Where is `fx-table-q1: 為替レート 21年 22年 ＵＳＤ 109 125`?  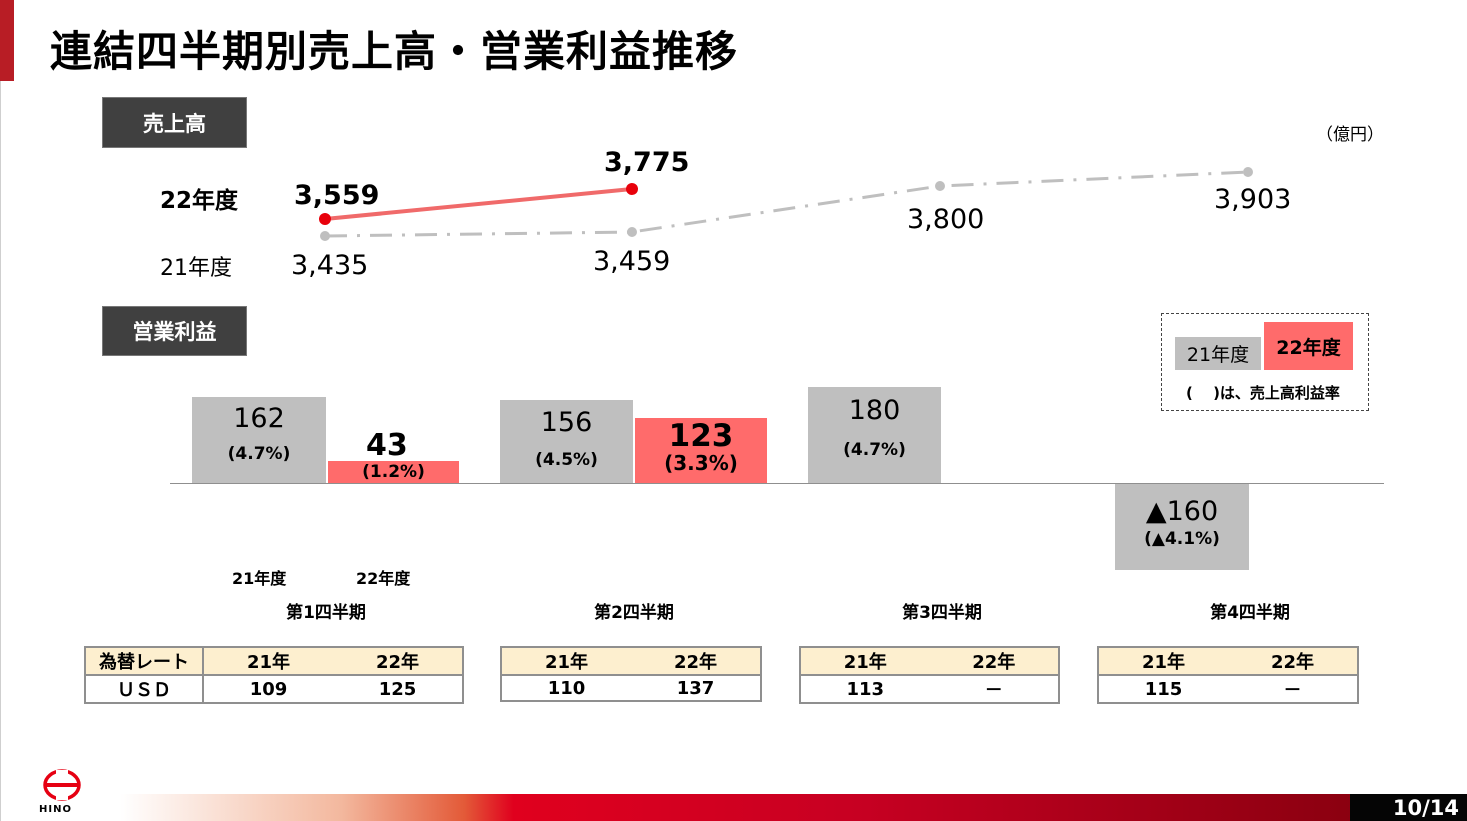 fx-table-q1: 為替レート 21年 22年 ＵＳＤ 109 125 is located at coordinates (274, 675).